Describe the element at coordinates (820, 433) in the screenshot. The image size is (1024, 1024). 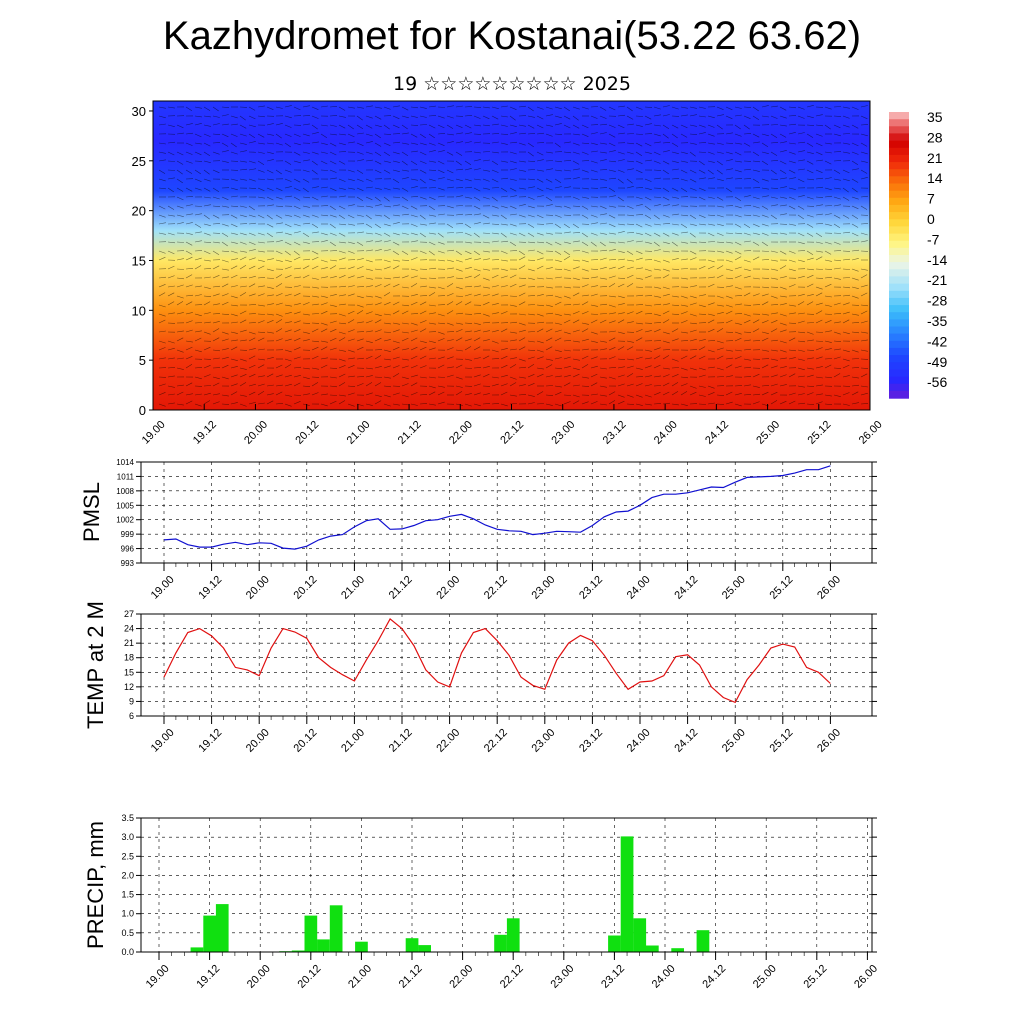
I see `heatmap-x-tick-label: 25.12` at that location.